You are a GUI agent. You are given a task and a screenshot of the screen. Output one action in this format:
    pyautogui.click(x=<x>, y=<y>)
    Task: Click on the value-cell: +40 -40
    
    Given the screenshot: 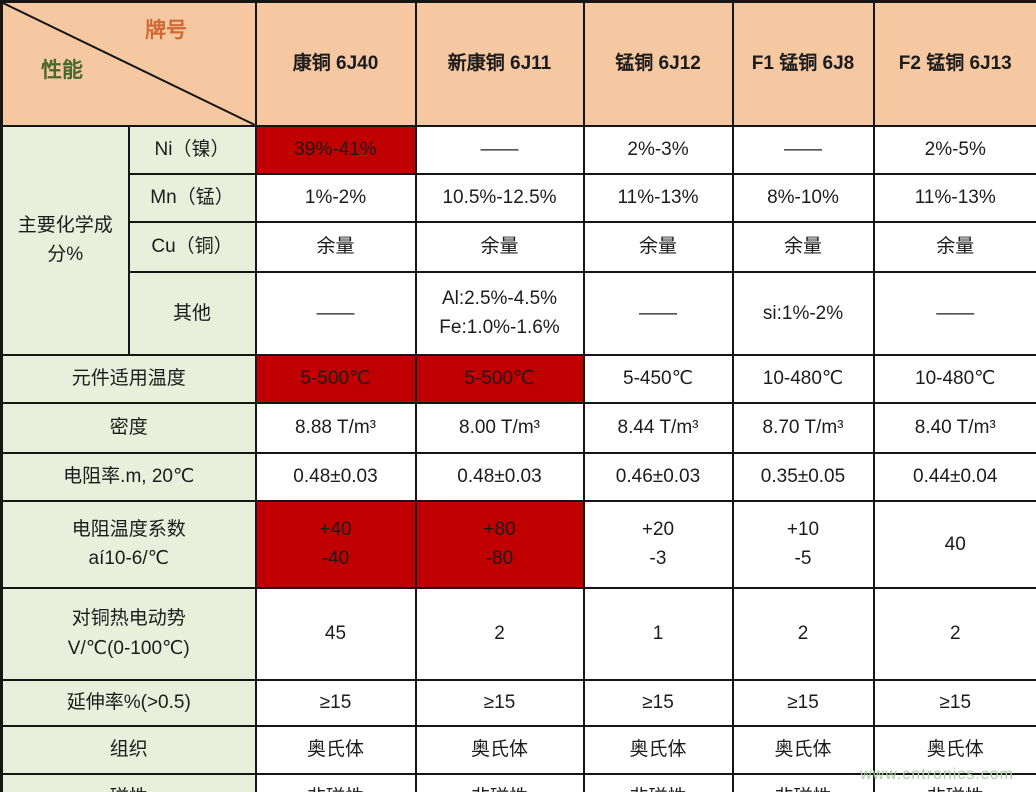 What is the action you would take?
    pyautogui.click(x=335, y=544)
    